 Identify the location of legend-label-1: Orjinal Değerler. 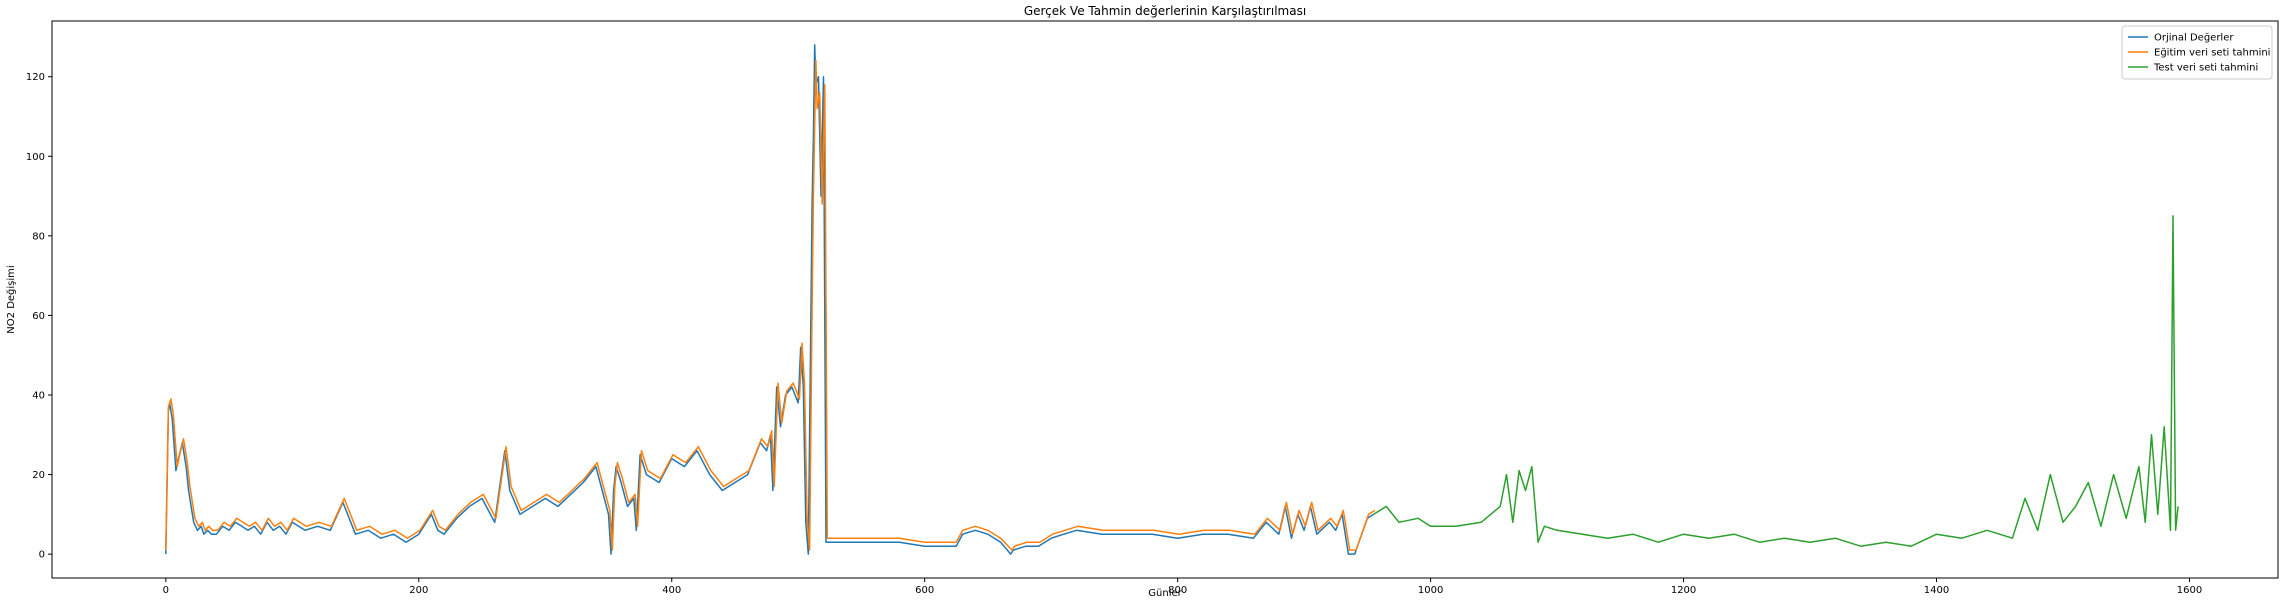
(2194, 38).